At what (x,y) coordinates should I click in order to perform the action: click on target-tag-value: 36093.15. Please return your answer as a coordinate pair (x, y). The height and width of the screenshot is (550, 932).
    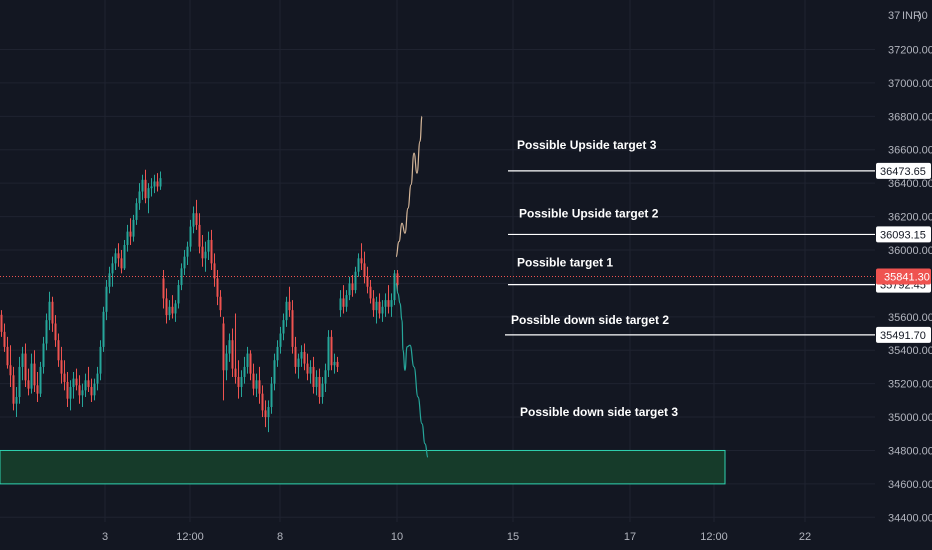
    Looking at the image, I should click on (903, 235).